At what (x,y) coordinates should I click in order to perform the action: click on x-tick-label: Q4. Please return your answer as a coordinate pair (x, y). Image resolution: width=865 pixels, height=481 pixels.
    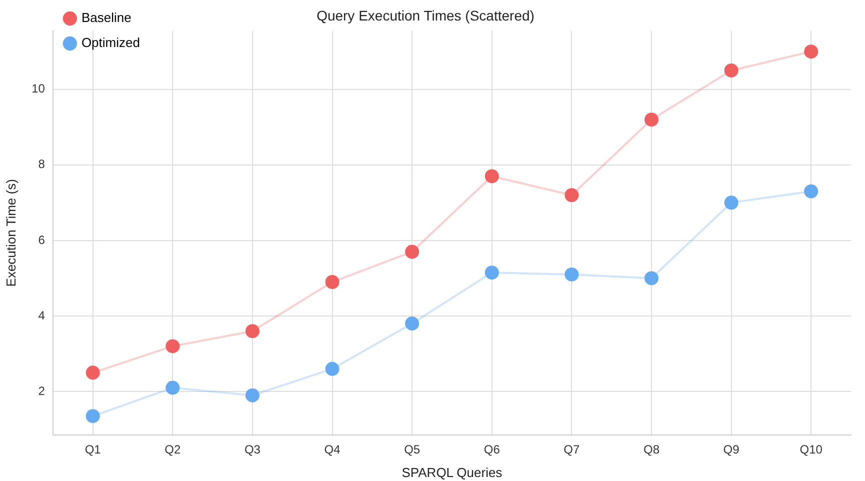
    Looking at the image, I should click on (332, 449).